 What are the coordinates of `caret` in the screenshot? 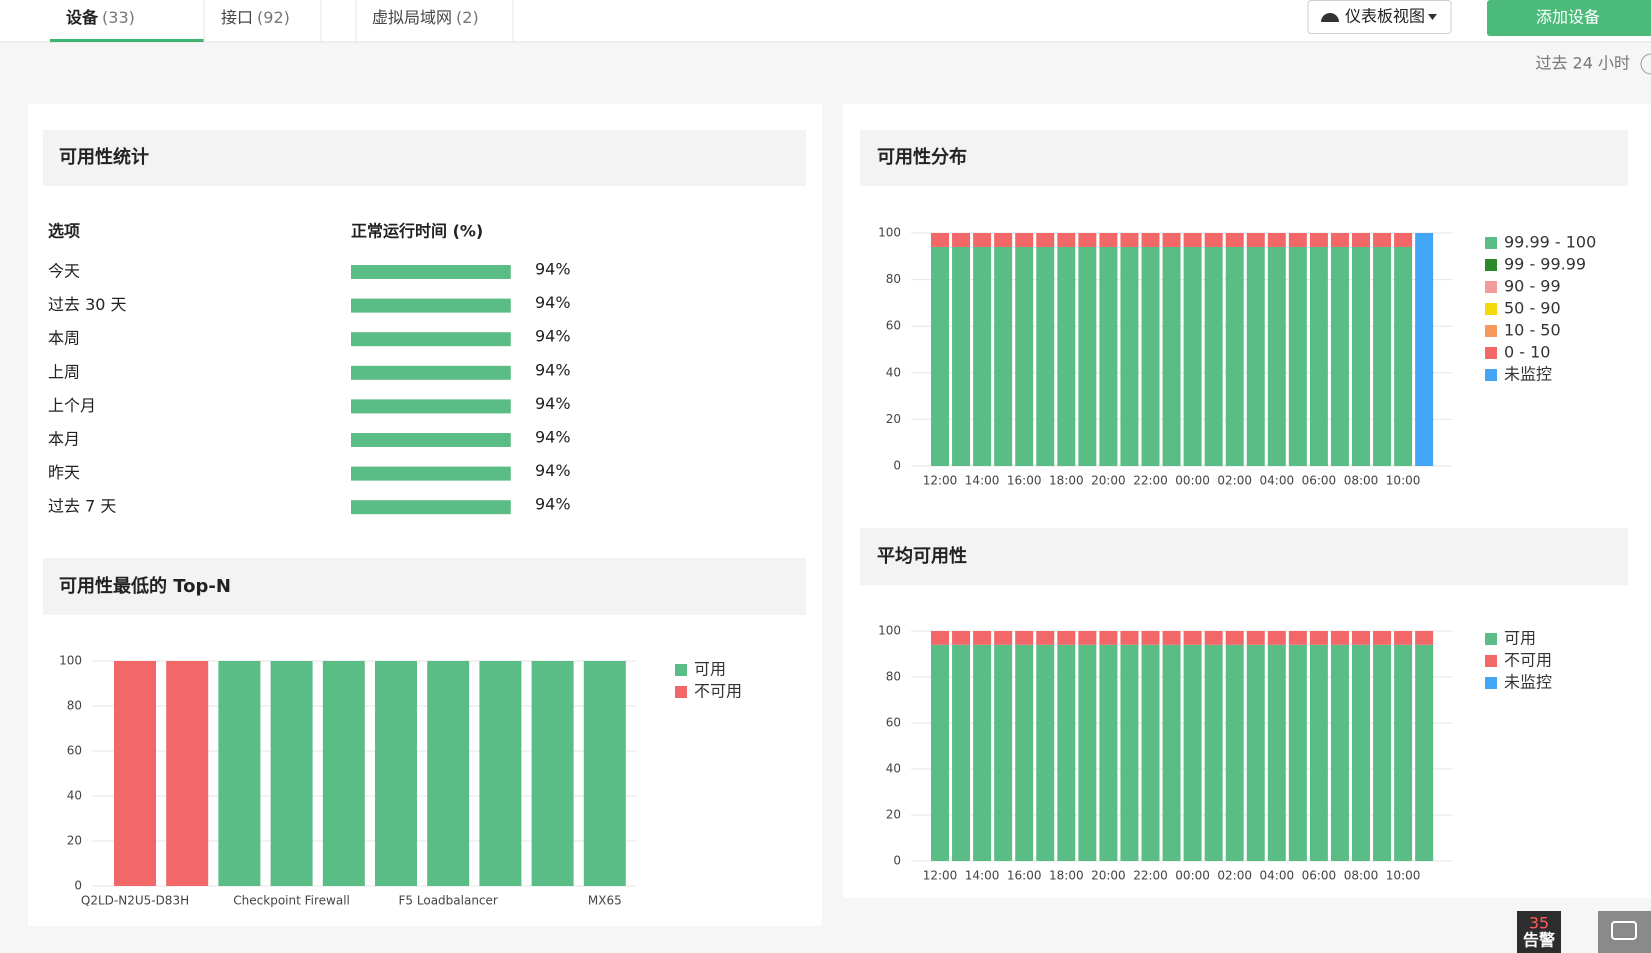 It's located at (1432, 17).